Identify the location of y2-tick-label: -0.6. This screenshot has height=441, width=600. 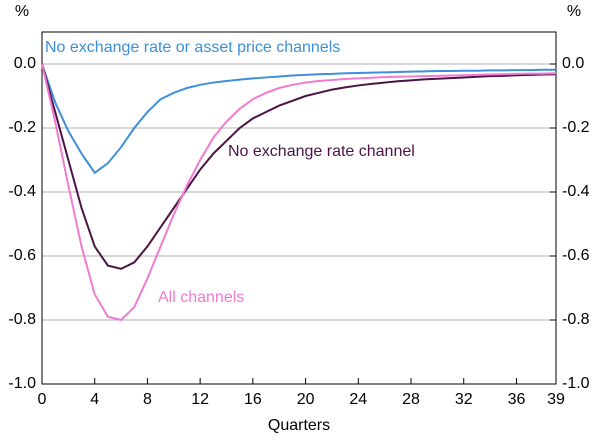
(576, 255).